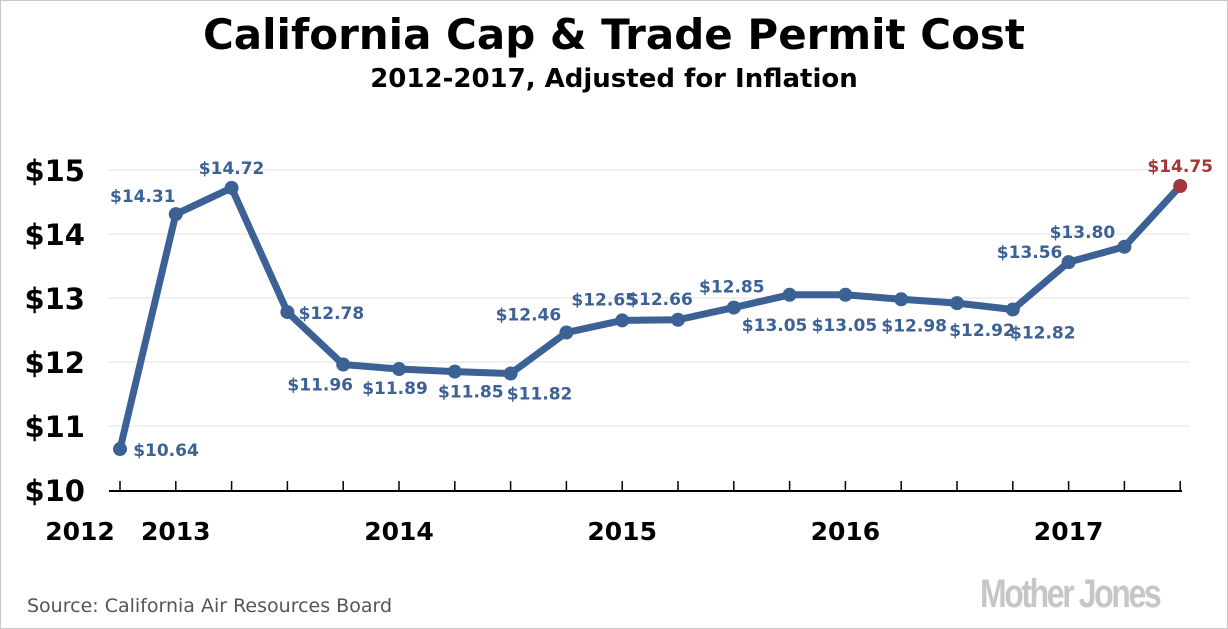 The height and width of the screenshot is (629, 1228). What do you see at coordinates (1069, 531) in the screenshot?
I see `x-year-label: 2017` at bounding box center [1069, 531].